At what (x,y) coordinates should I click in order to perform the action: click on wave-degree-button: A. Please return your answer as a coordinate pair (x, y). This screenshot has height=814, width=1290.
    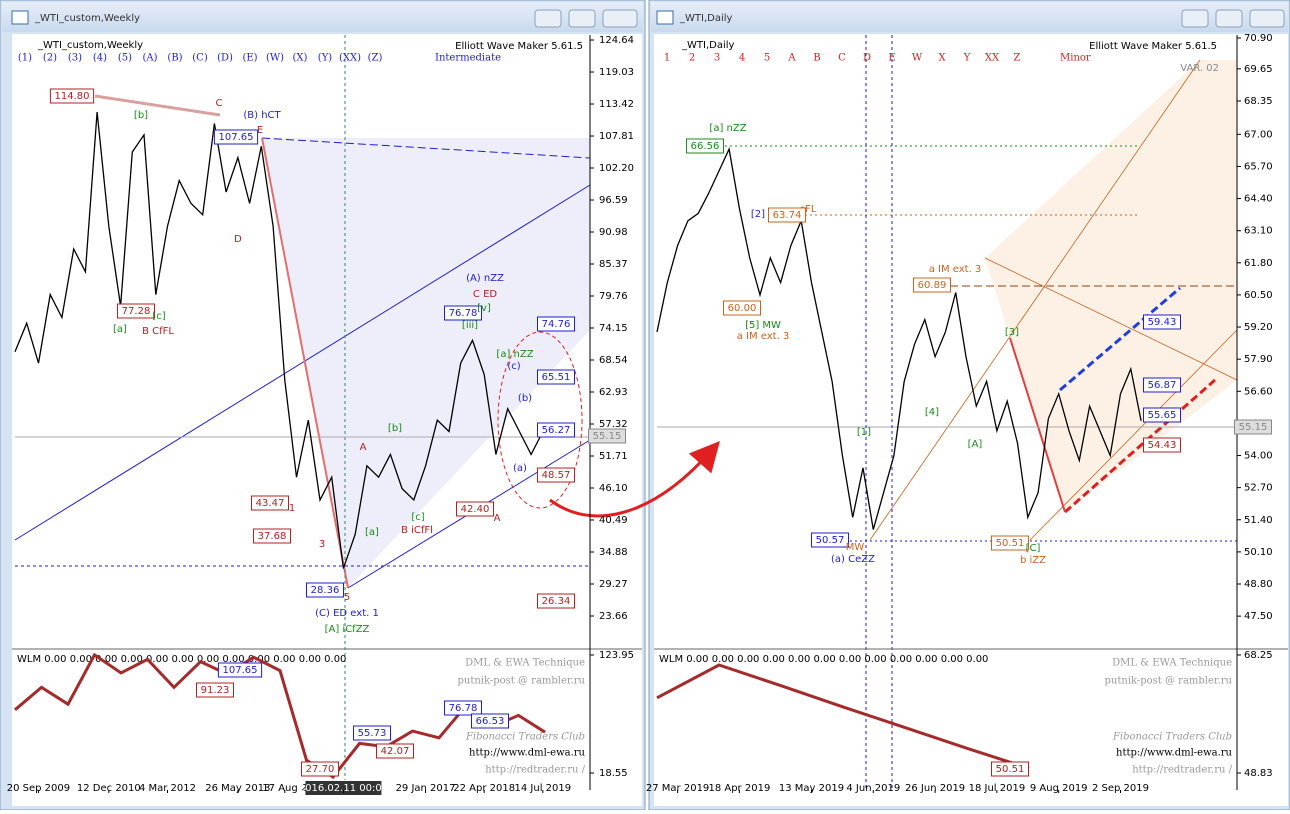
    Looking at the image, I should click on (791, 58).